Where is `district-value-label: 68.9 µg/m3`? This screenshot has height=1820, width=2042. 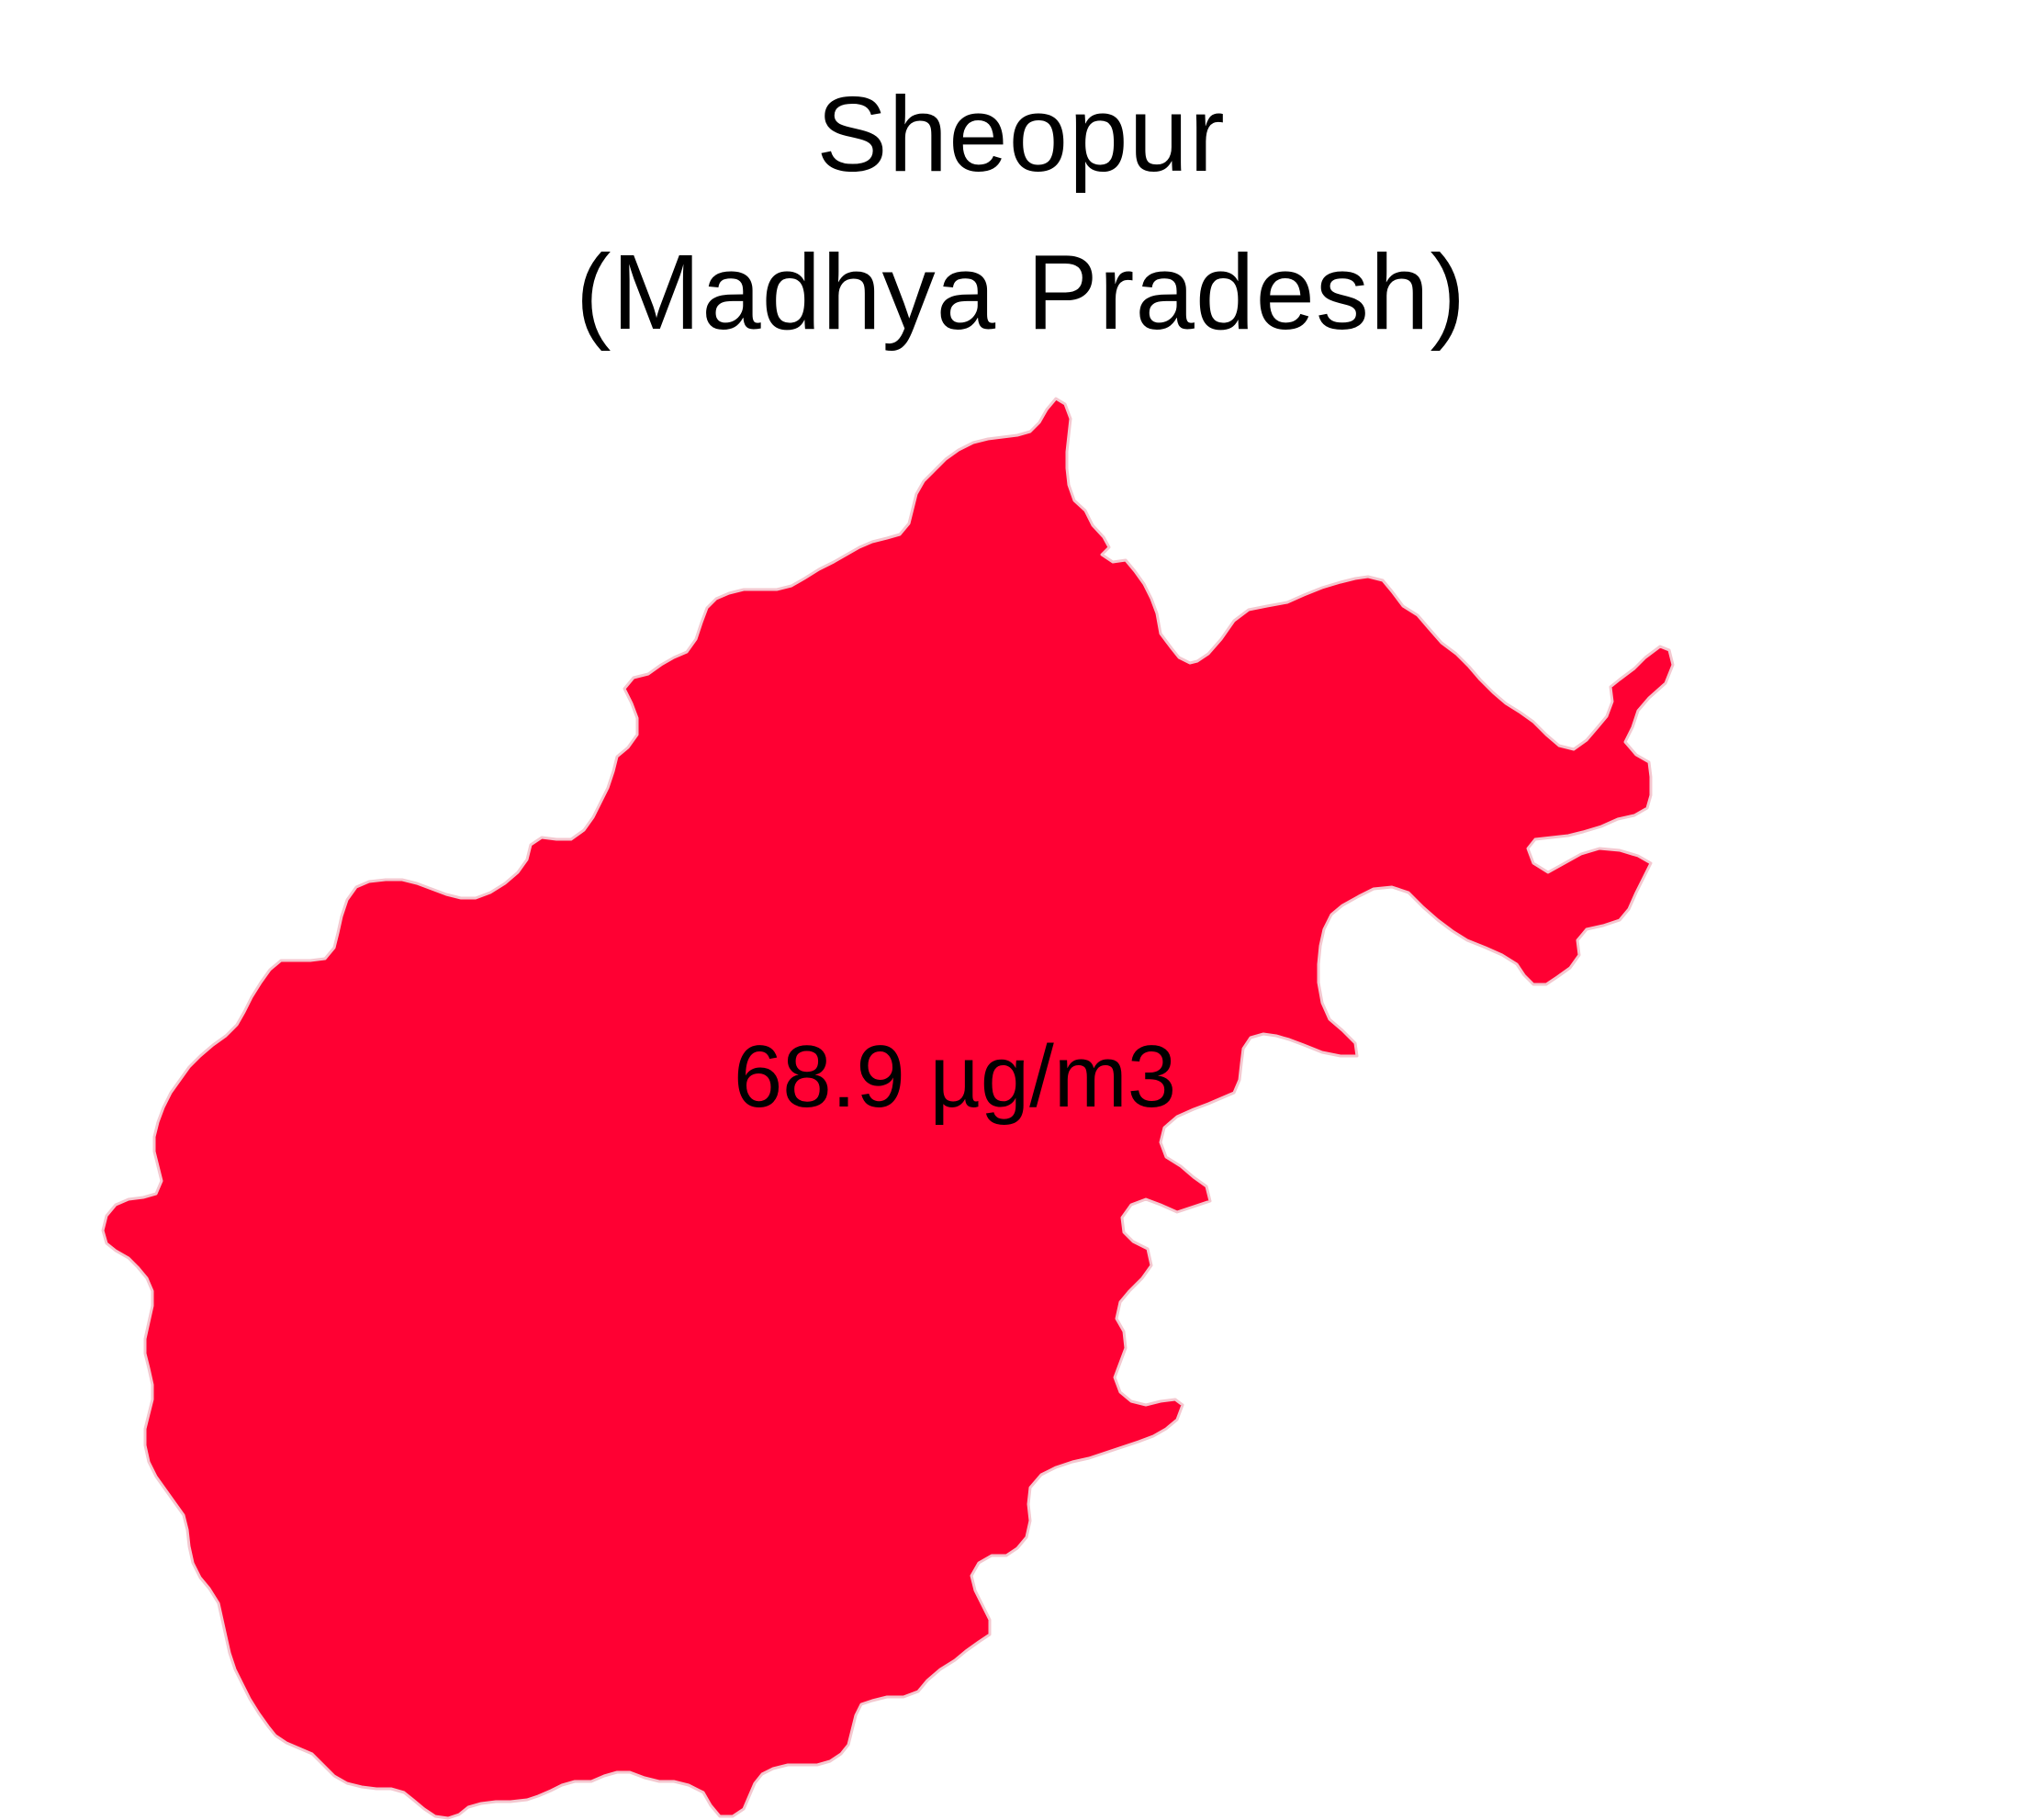 district-value-label: 68.9 µg/m3 is located at coordinates (955, 1077).